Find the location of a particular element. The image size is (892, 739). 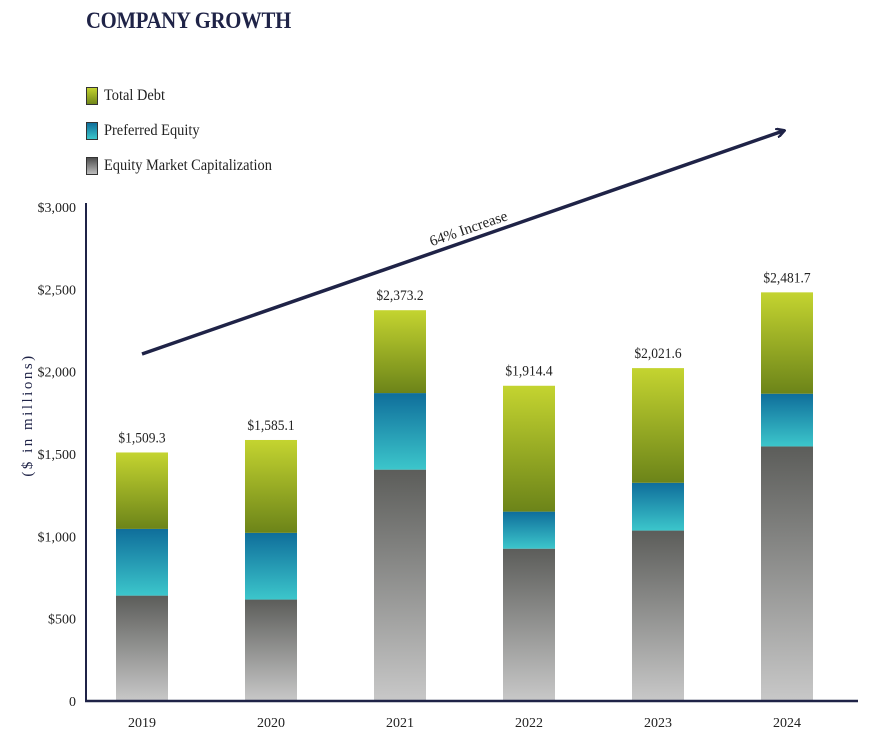

total-label-2019: $1,509.3 is located at coordinates (141, 438).